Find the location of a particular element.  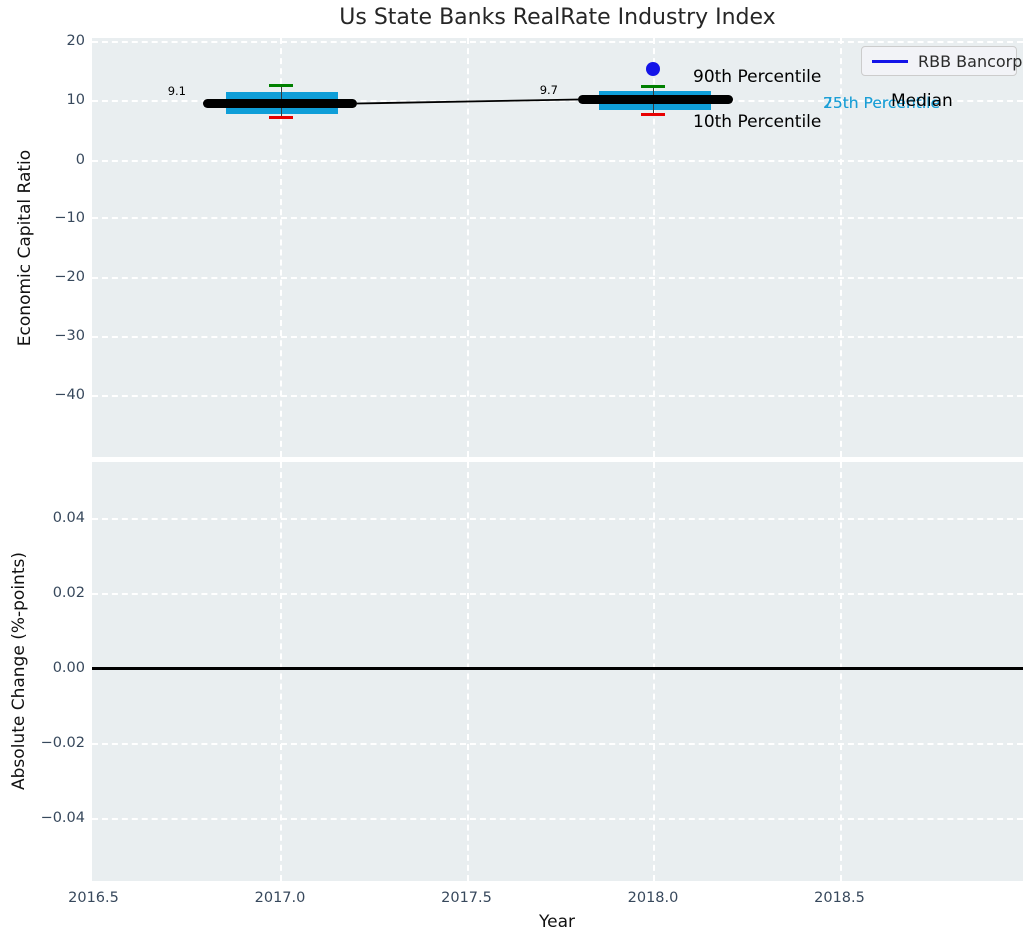

x-tick-label: 2016.5 is located at coordinates (93, 898).